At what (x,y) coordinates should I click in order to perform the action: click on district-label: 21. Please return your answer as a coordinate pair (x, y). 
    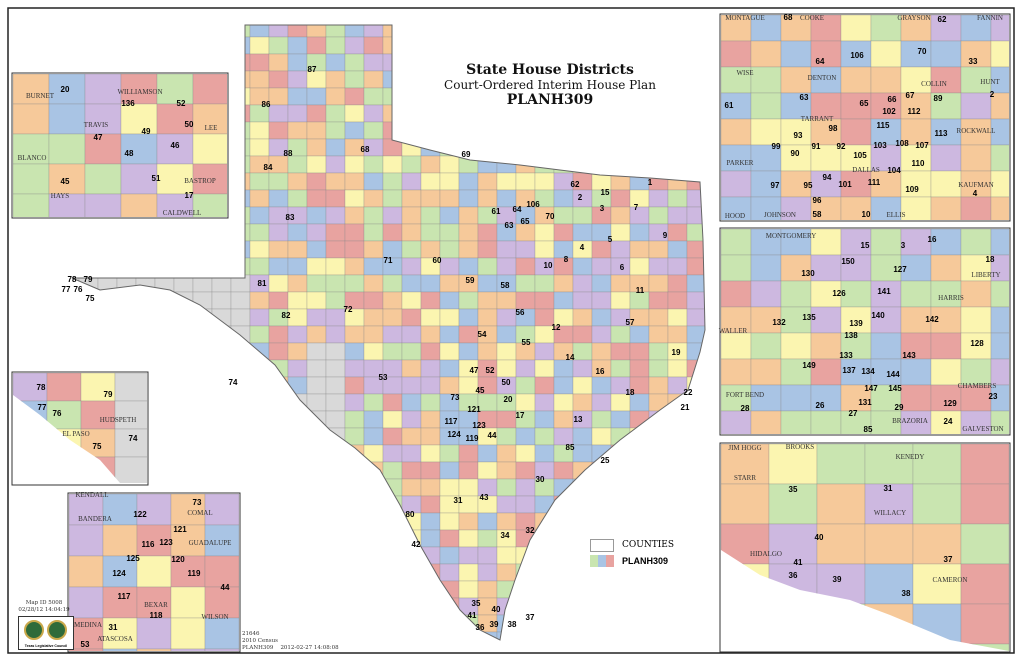
    Looking at the image, I should click on (685, 407).